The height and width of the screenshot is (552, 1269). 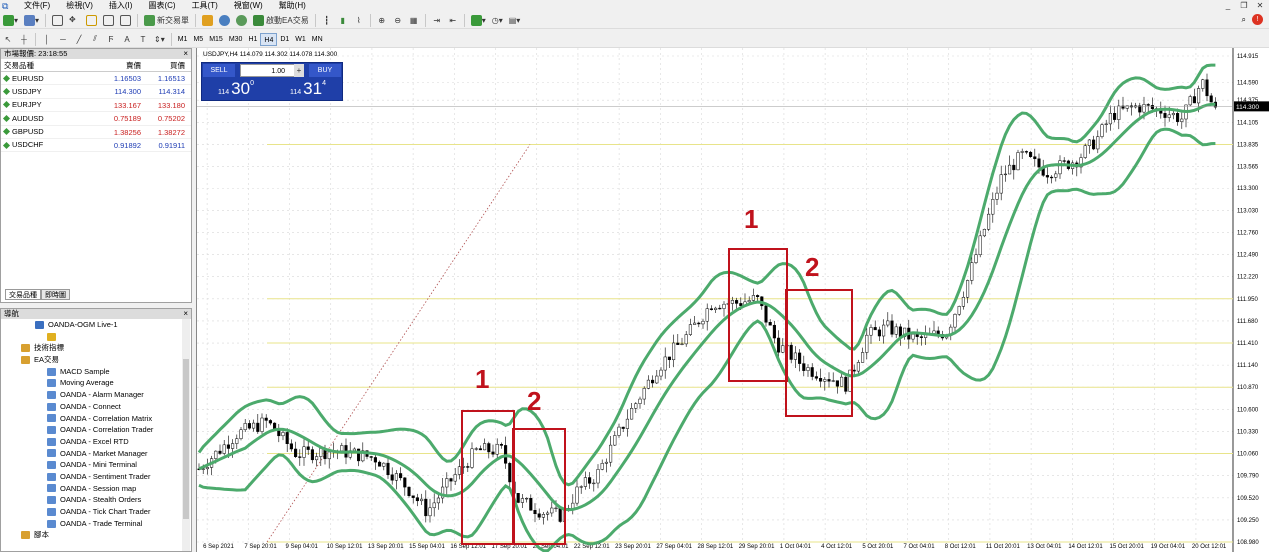 I want to click on buy-button: BUY, so click(x=325, y=70).